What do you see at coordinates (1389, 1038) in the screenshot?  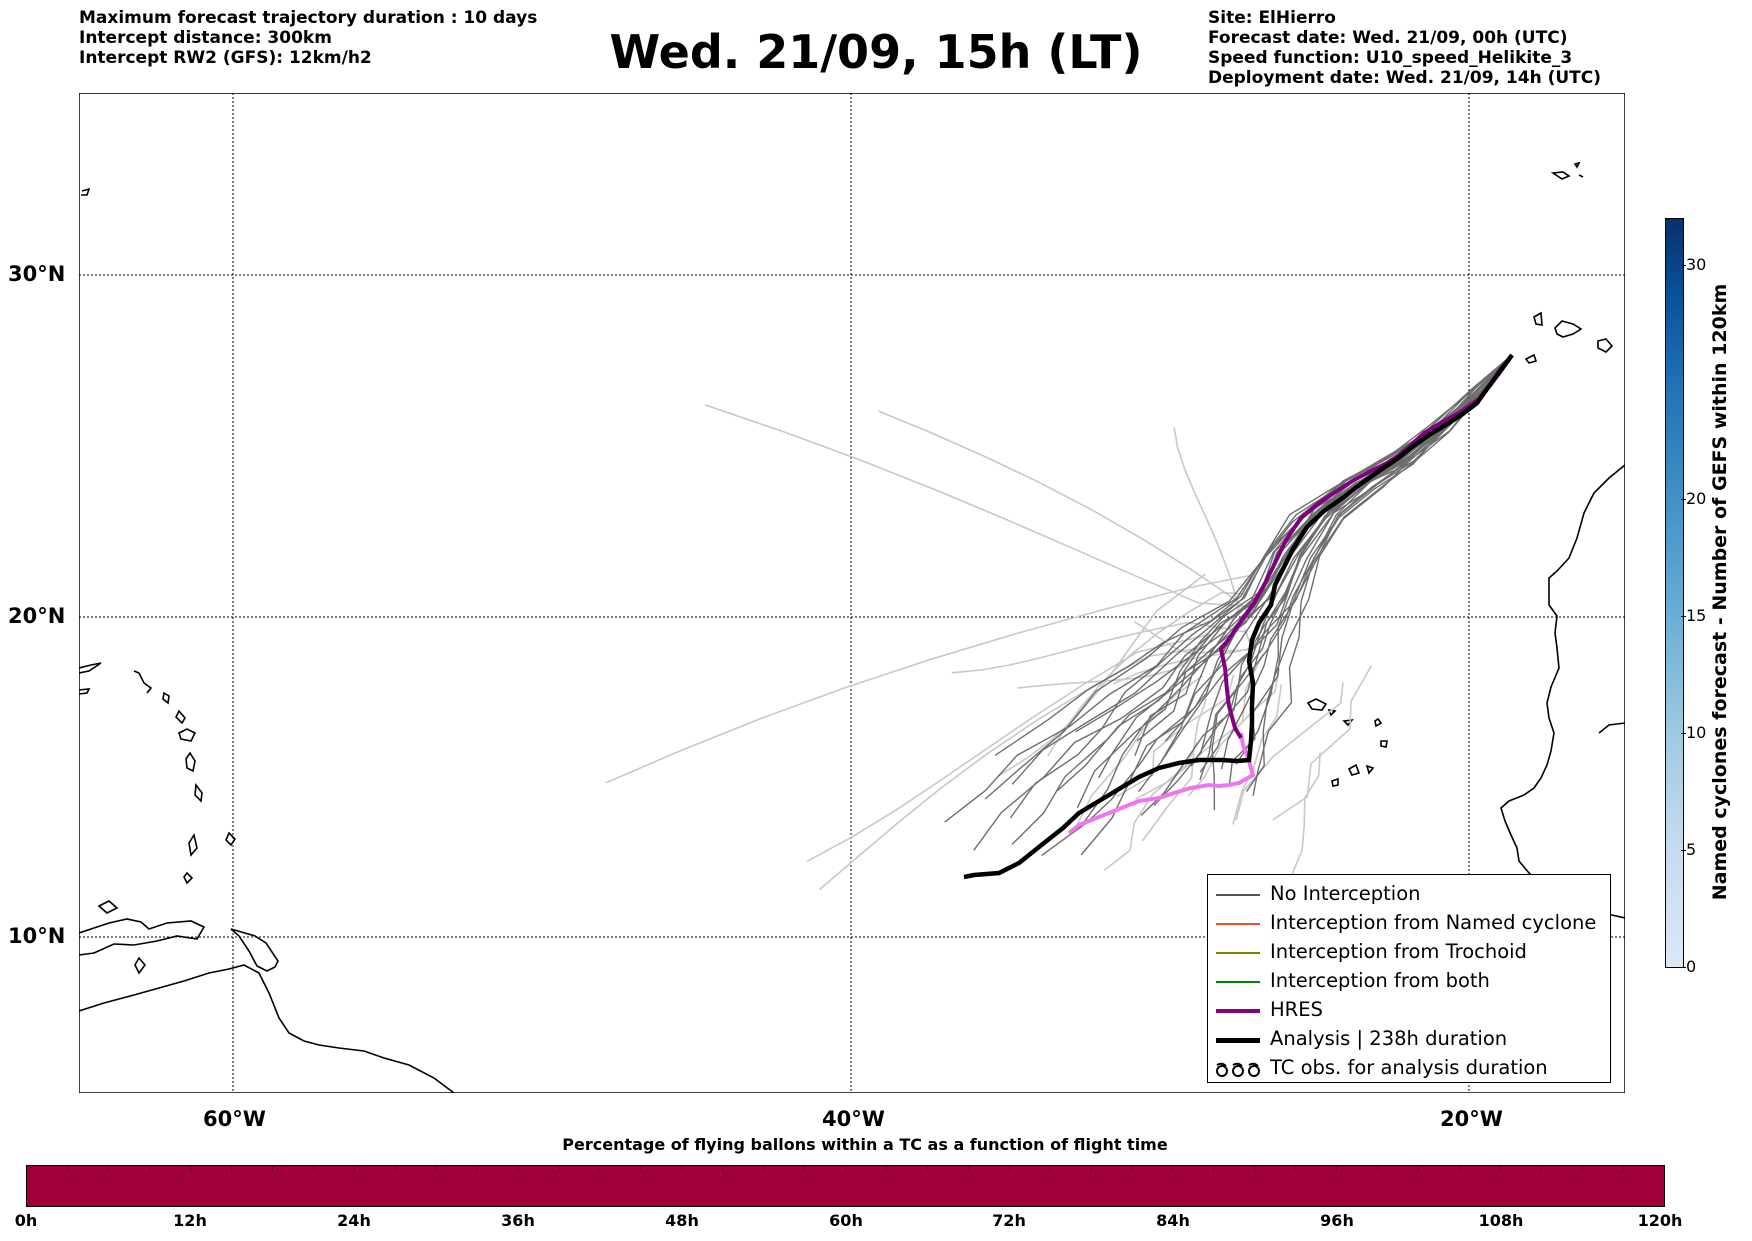 I see `legend-label-analysis: Analysis | 238h duration` at bounding box center [1389, 1038].